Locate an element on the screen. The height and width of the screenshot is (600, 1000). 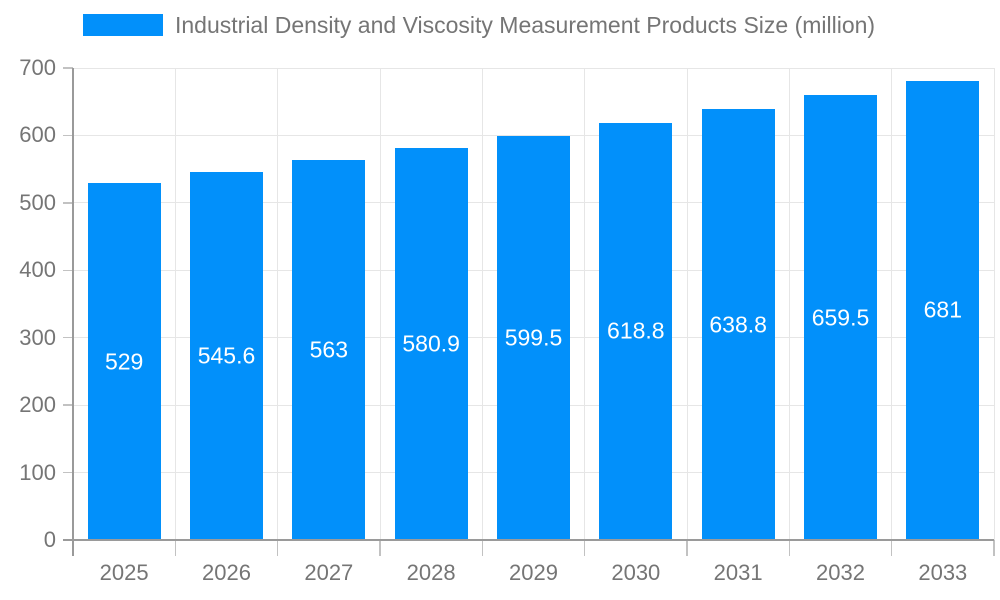
bar-value-label: 529 is located at coordinates (124, 361).